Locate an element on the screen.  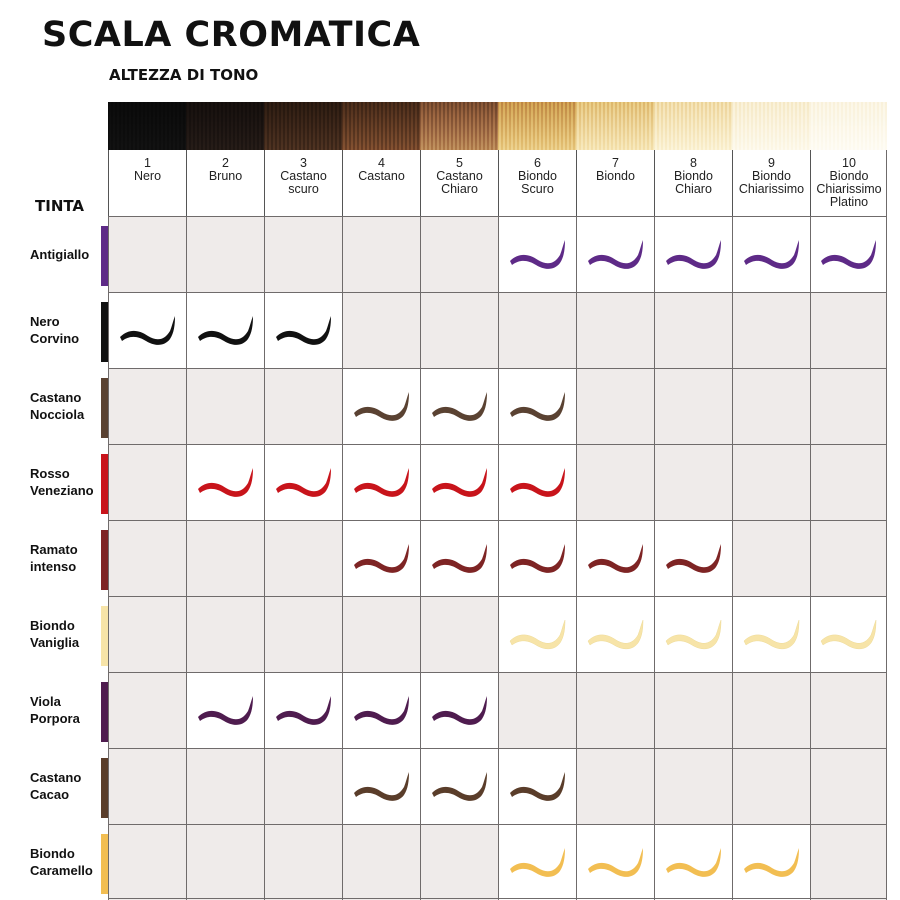
shade-color-bar is located at coordinates (104, 408).